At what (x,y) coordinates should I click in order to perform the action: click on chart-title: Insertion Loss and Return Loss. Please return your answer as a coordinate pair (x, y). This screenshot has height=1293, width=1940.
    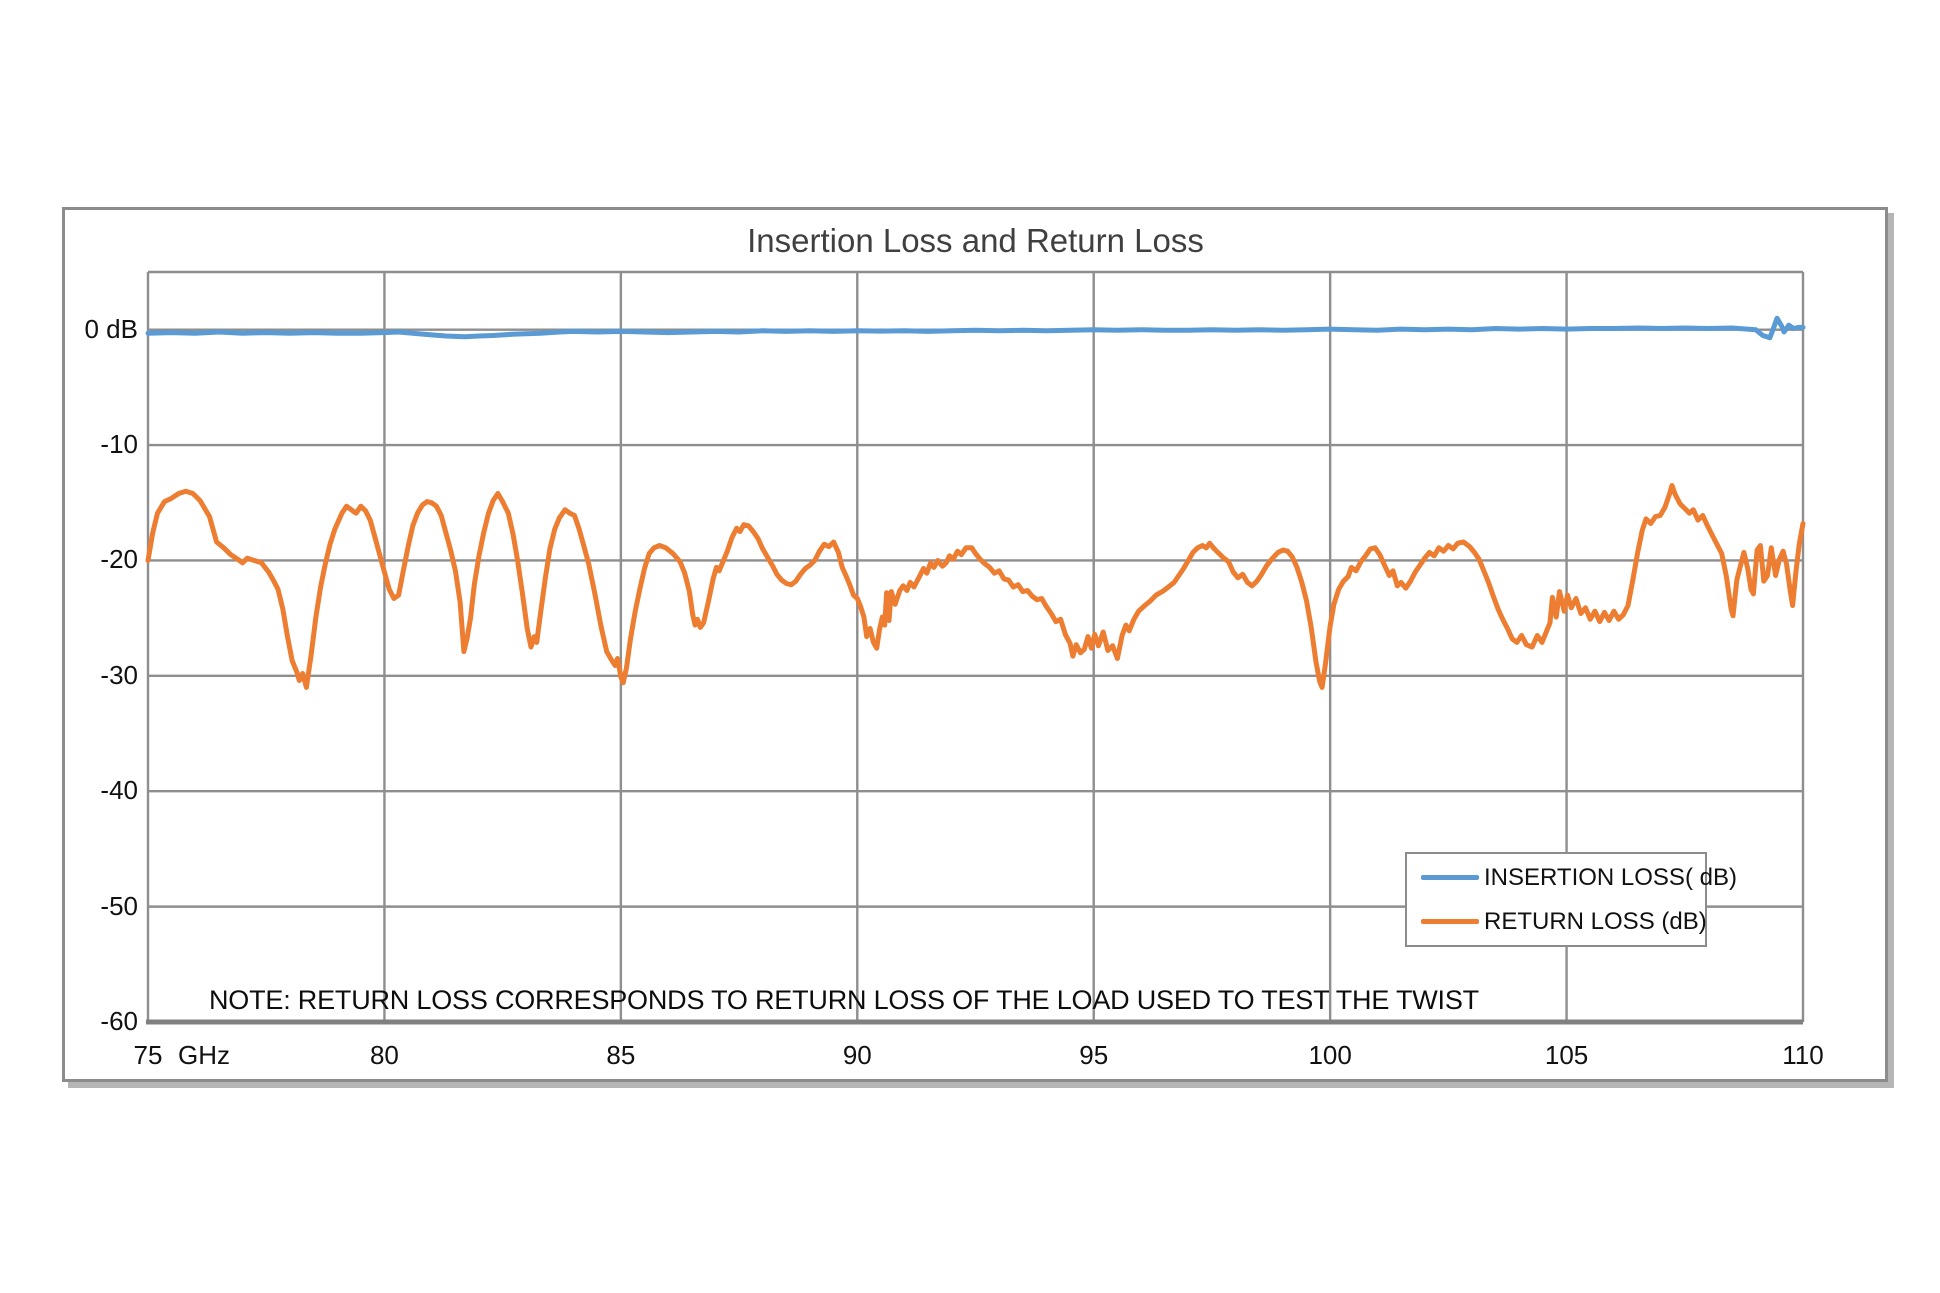
    Looking at the image, I should click on (975, 240).